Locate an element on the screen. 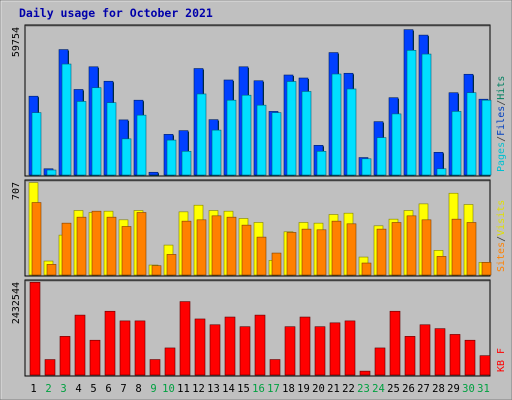 This screenshot has width=512, height=400. x-tick-label: 22 is located at coordinates (348, 389).